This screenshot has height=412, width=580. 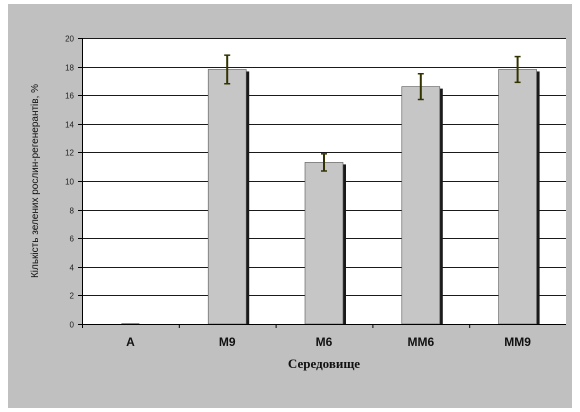 What do you see at coordinates (421, 205) in the screenshot?
I see `bar-MM6` at bounding box center [421, 205].